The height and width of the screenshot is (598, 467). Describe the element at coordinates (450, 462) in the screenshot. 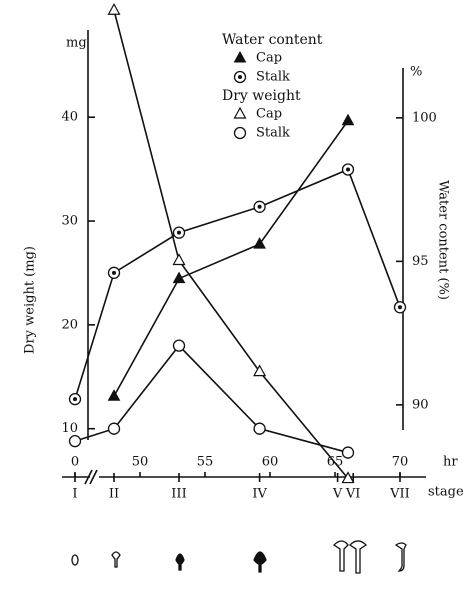

I see `x-unit: hr` at that location.